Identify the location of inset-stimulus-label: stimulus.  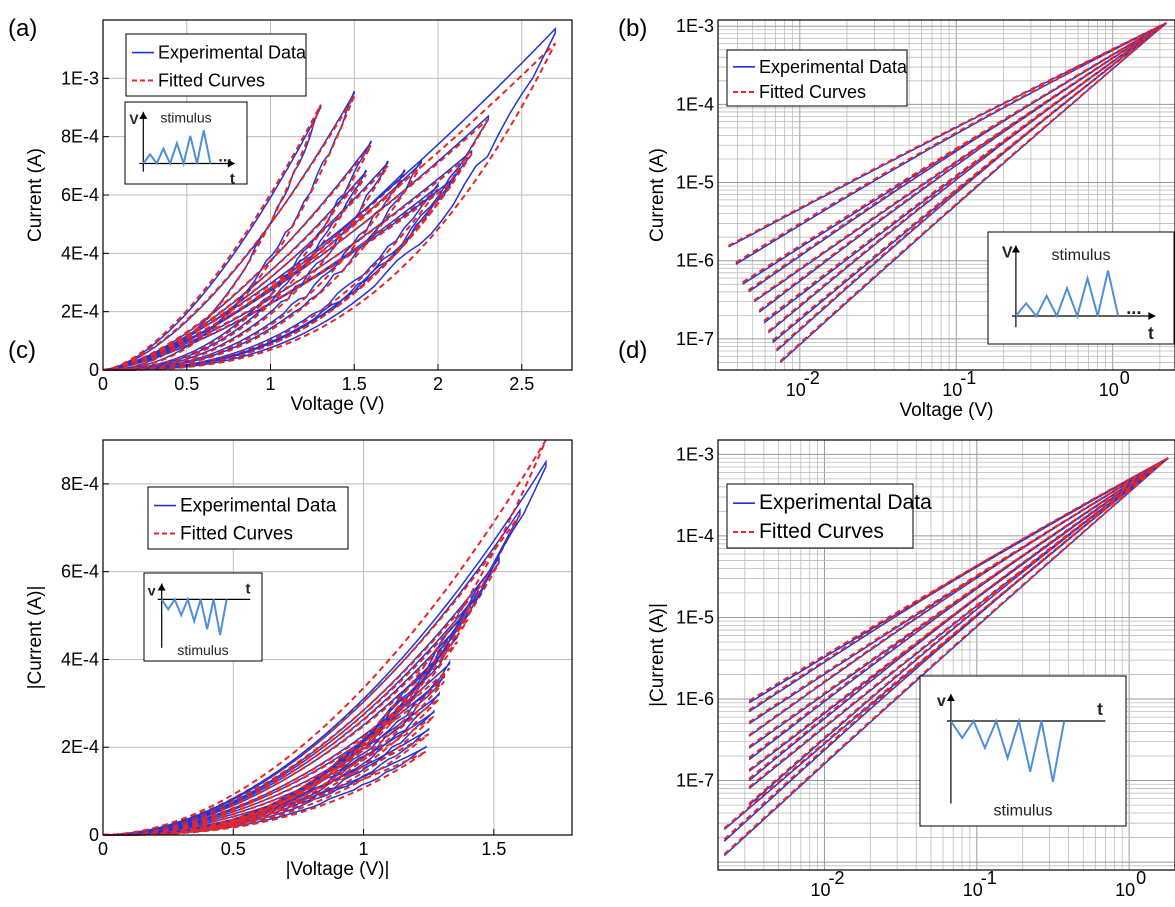
(1022, 811).